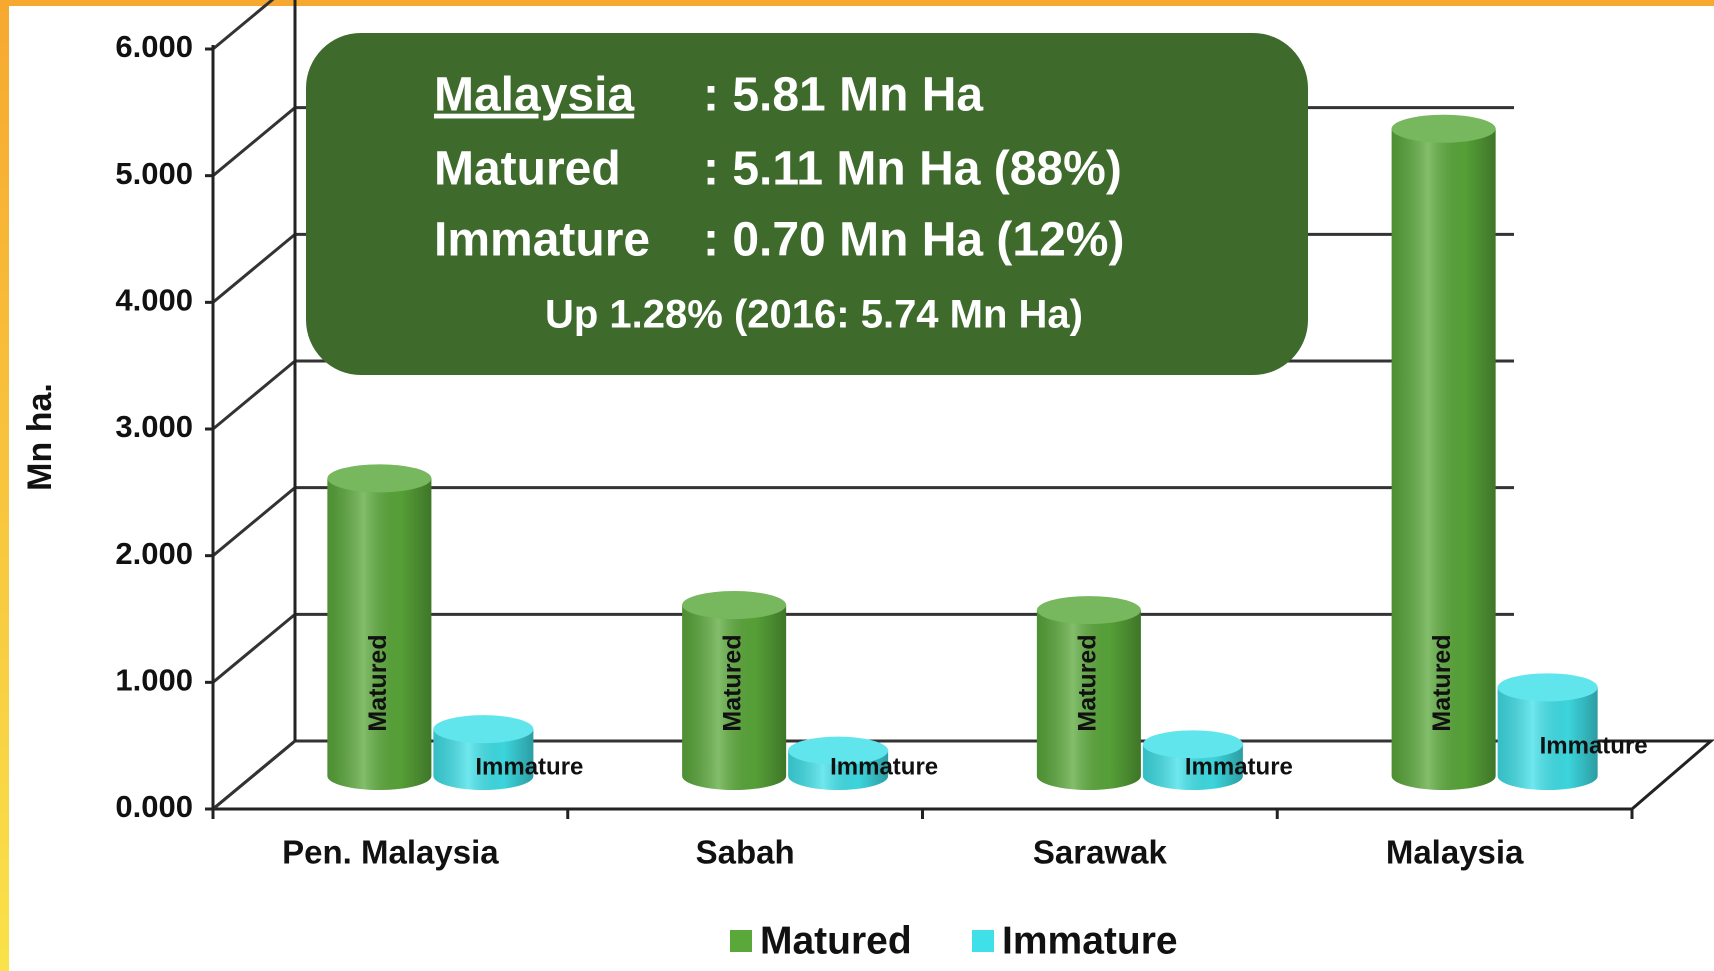 The width and height of the screenshot is (1714, 971). I want to click on y-tick-label: 1.000, so click(154, 680).